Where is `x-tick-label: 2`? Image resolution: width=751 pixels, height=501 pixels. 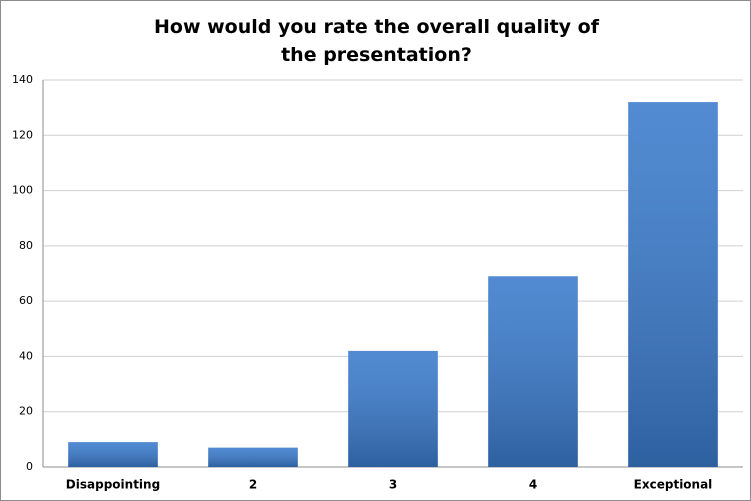
x-tick-label: 2 is located at coordinates (253, 485).